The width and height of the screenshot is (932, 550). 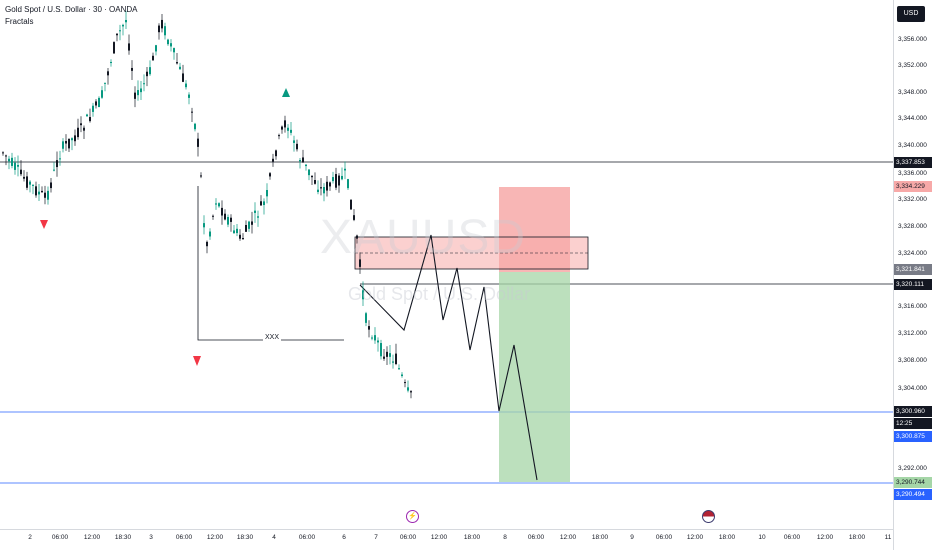 I want to click on xxx-bracket-line, so click(x=270, y=263).